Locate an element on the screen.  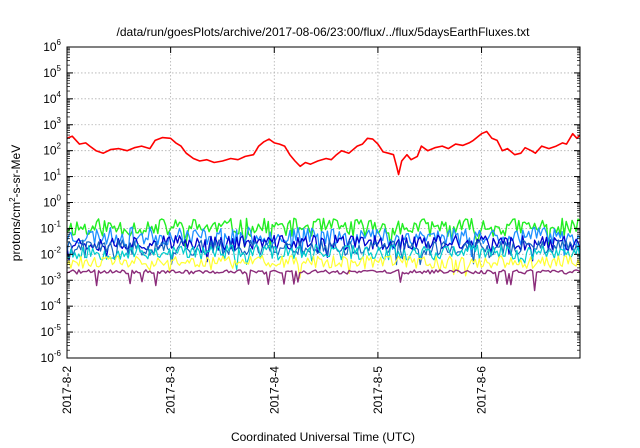
y-tick-label: 10³ is located at coordinates (52, 124).